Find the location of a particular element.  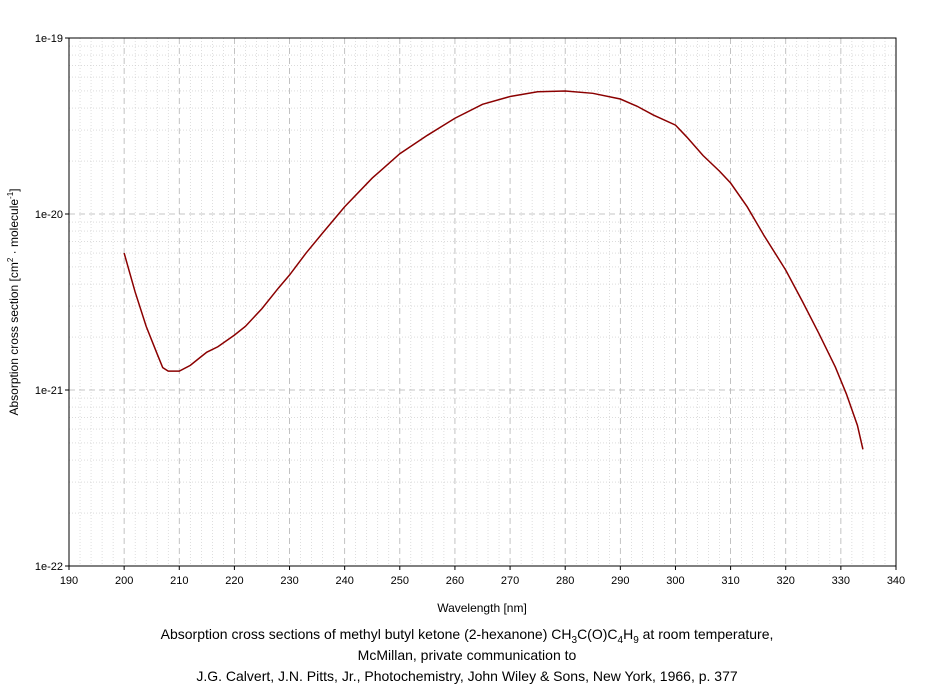

x-tick-label: 270 is located at coordinates (510, 581).